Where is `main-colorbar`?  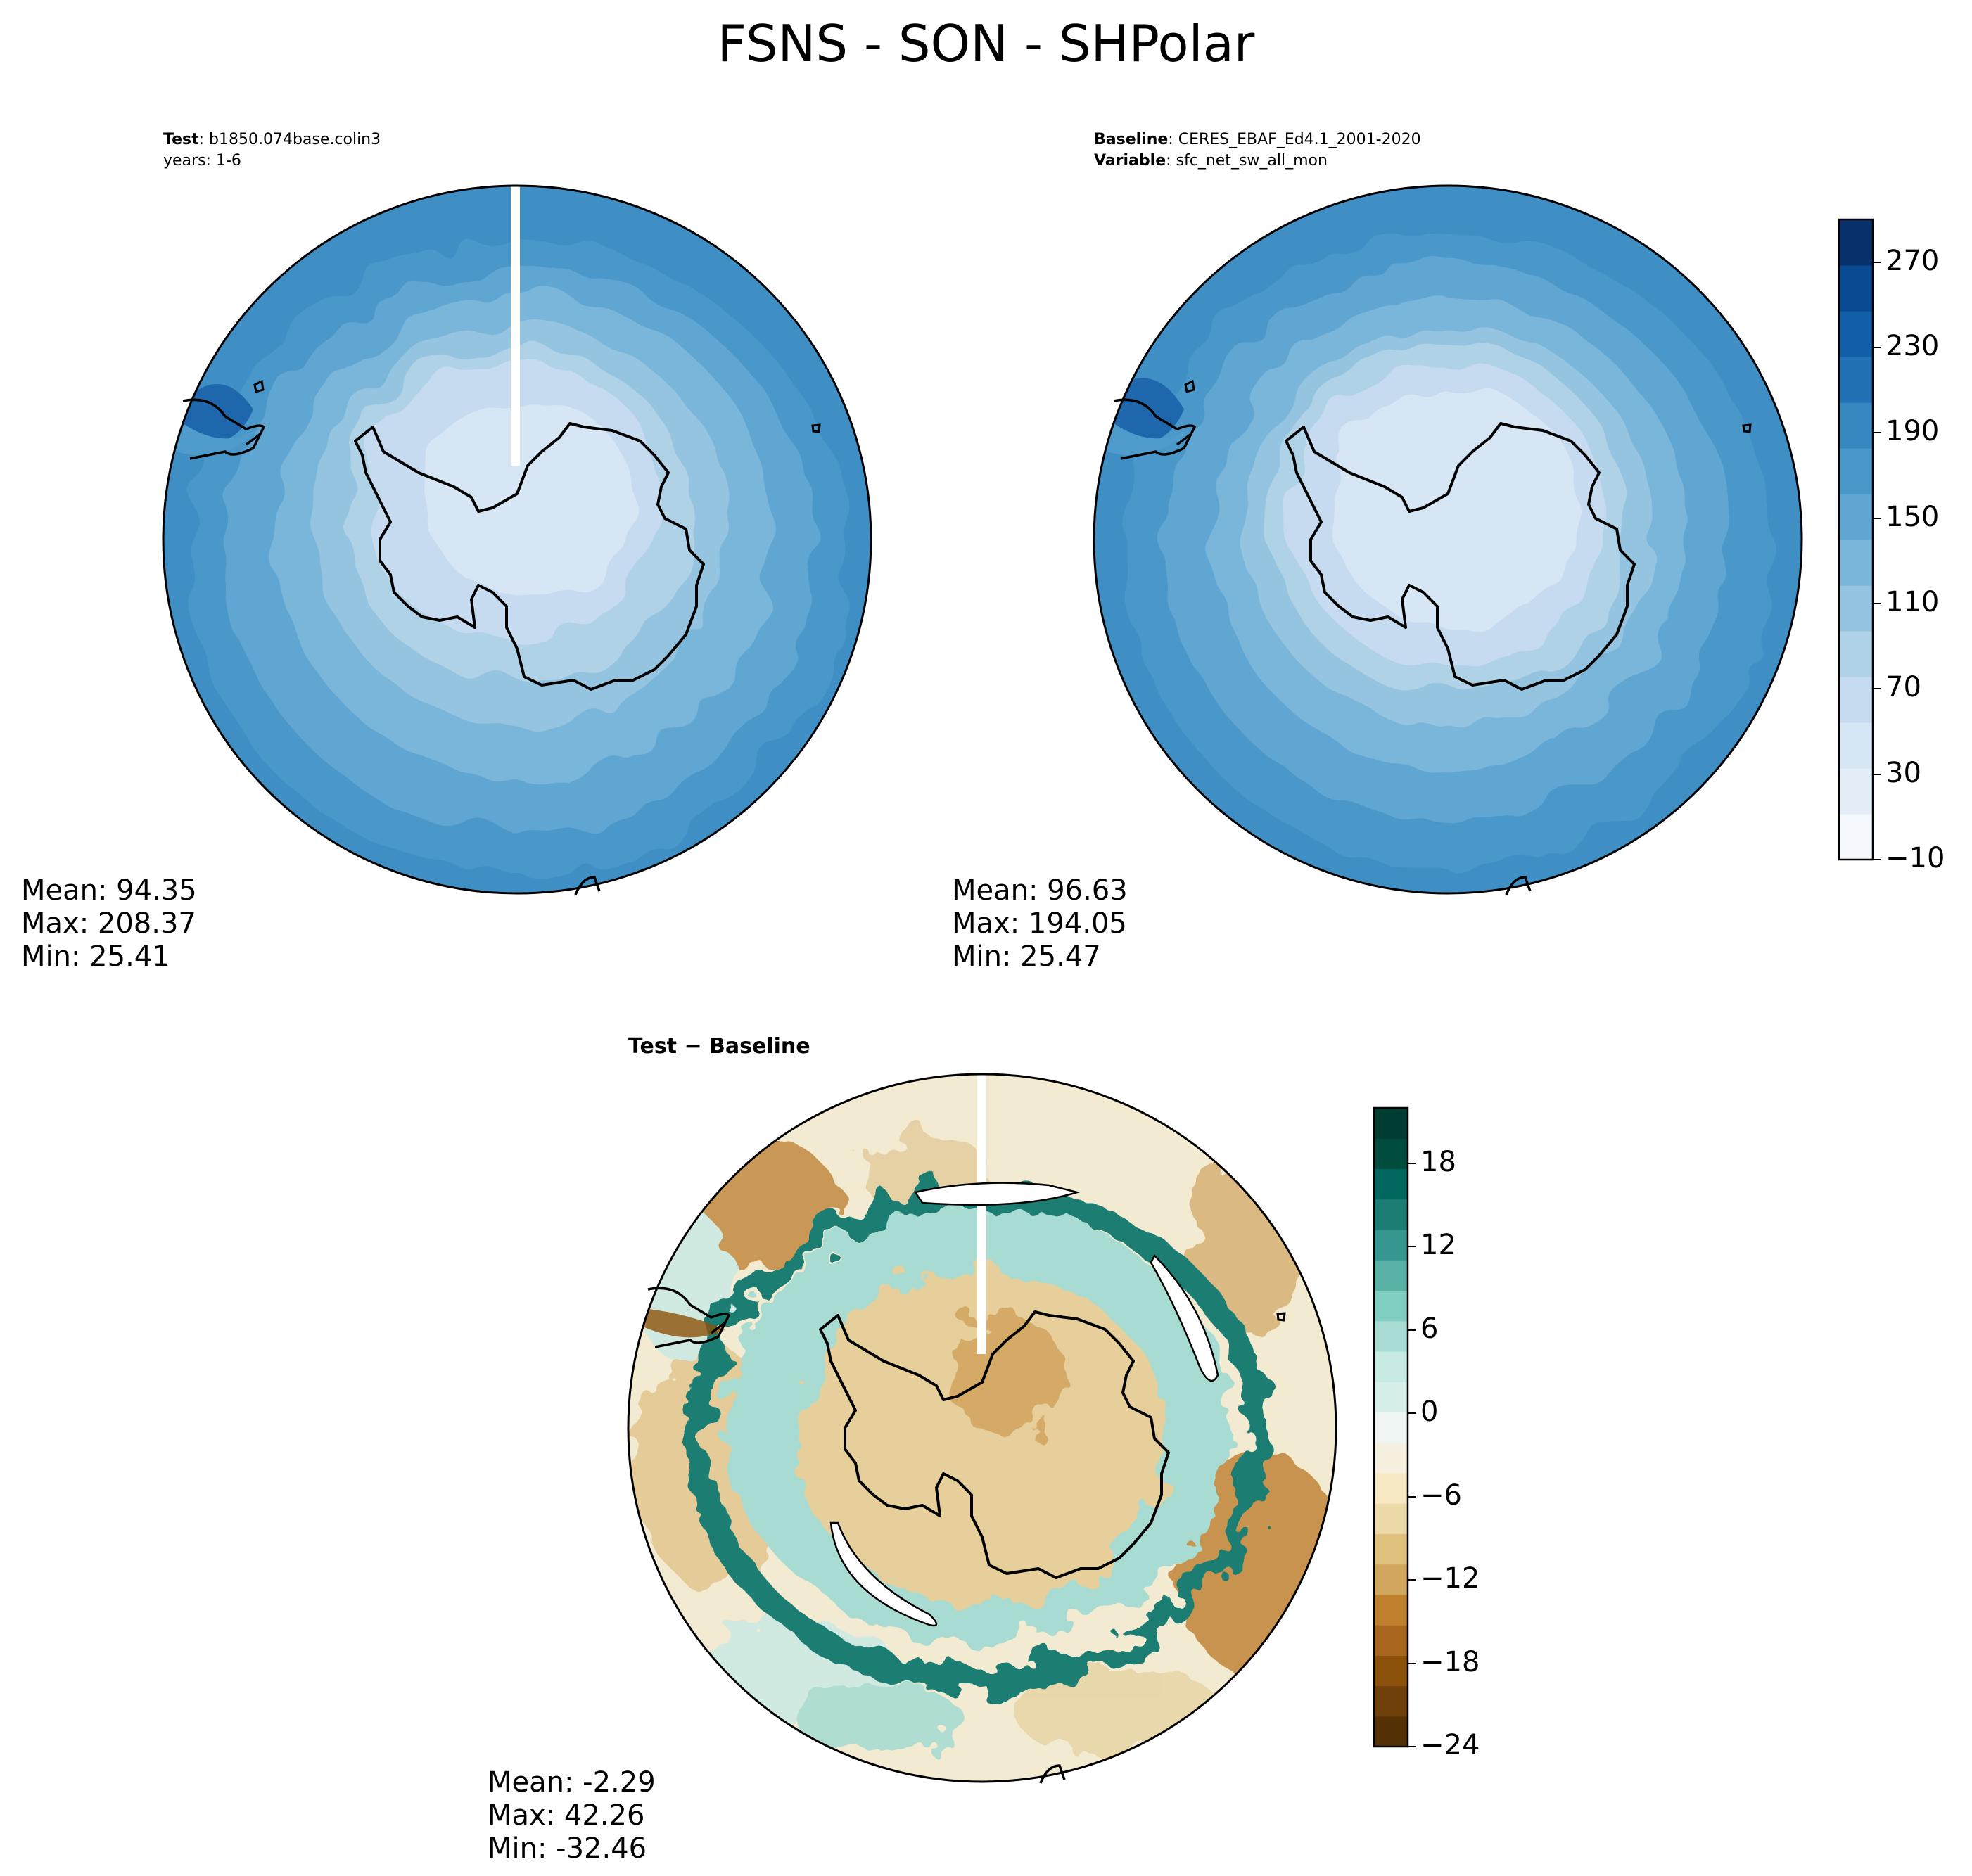
main-colorbar is located at coordinates (1856, 539).